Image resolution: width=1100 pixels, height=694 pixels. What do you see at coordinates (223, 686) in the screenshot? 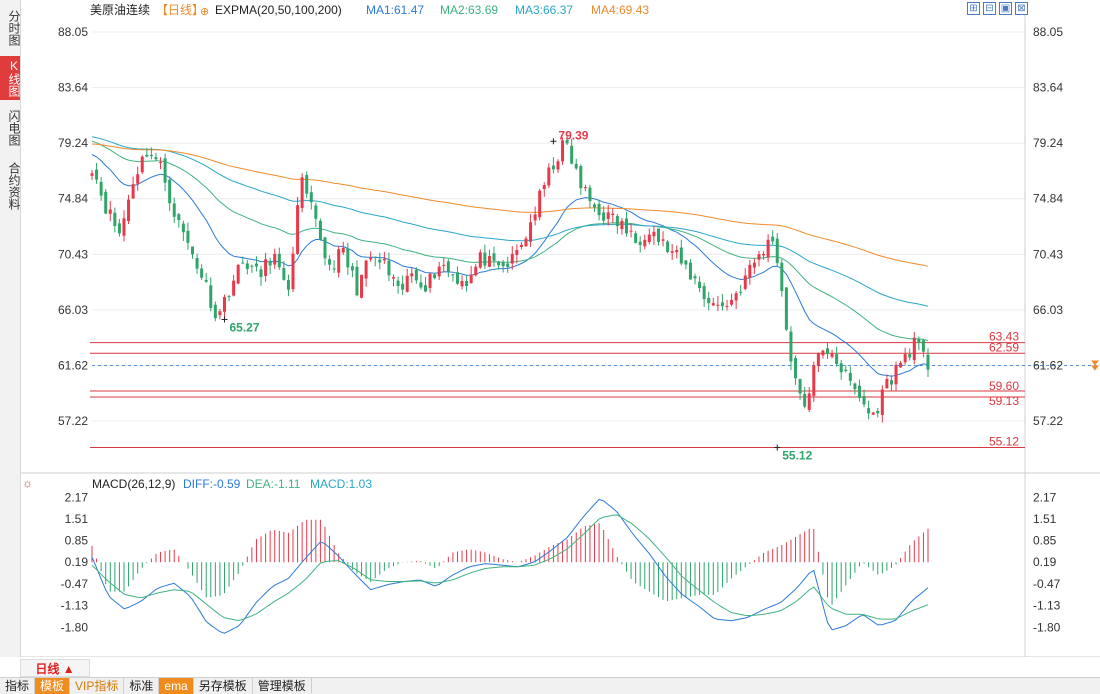
I see `tab-save-template: 另存模板` at bounding box center [223, 686].